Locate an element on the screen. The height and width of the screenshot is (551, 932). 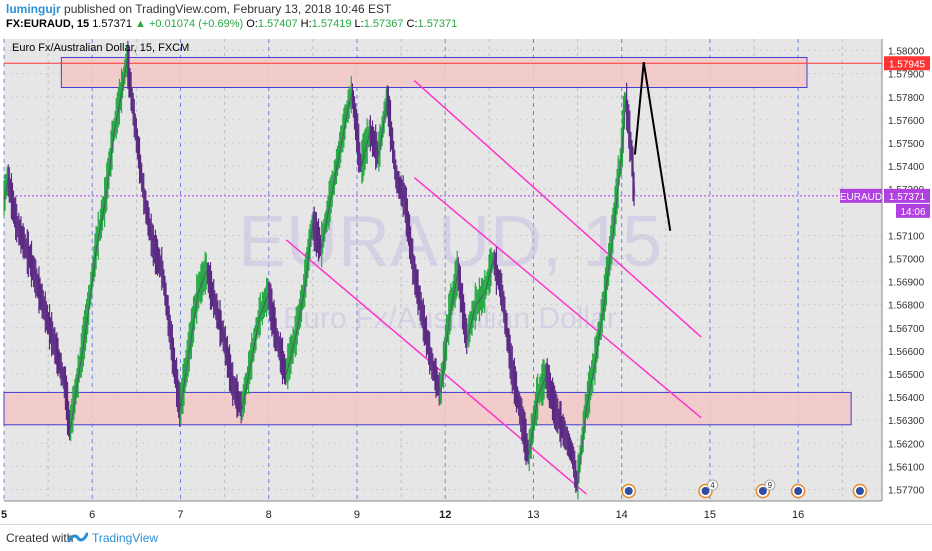
y-tick-label: 1.57900 is located at coordinates (906, 75).